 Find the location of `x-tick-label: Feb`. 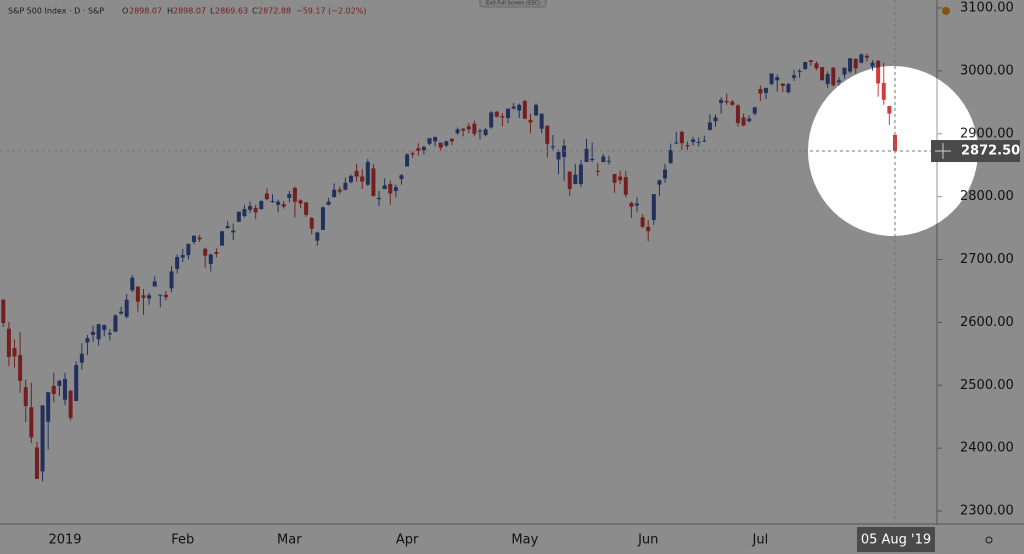

x-tick-label: Feb is located at coordinates (182, 540).